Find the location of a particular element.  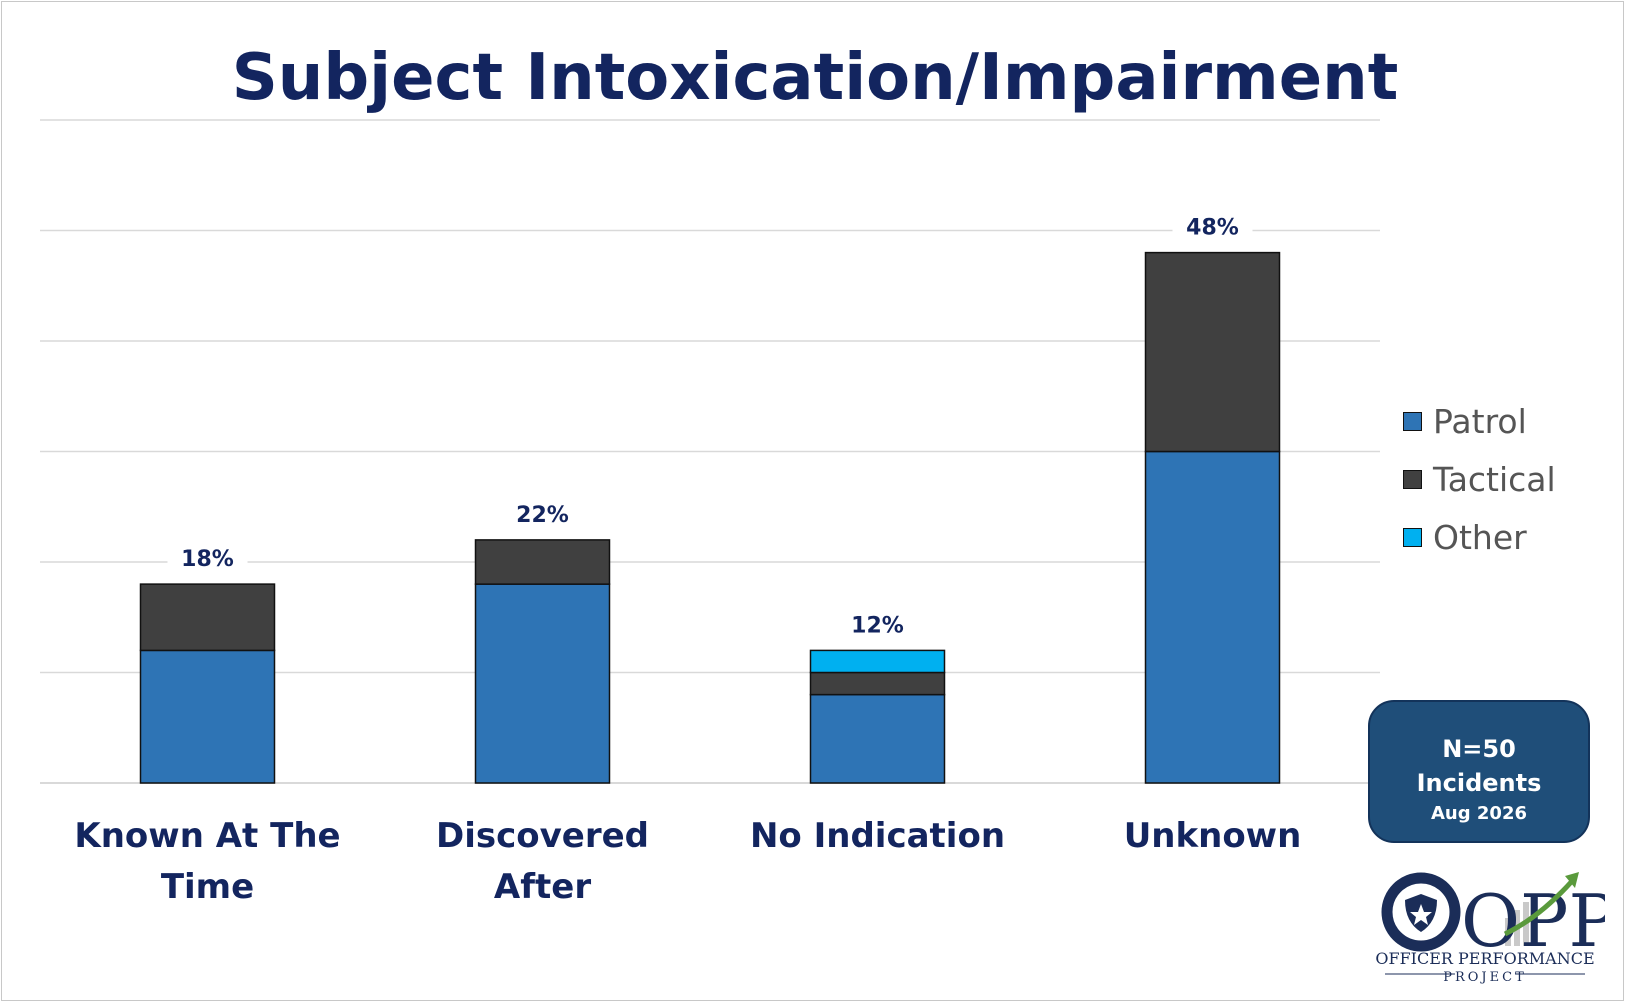

data-label: 18% is located at coordinates (207, 559).